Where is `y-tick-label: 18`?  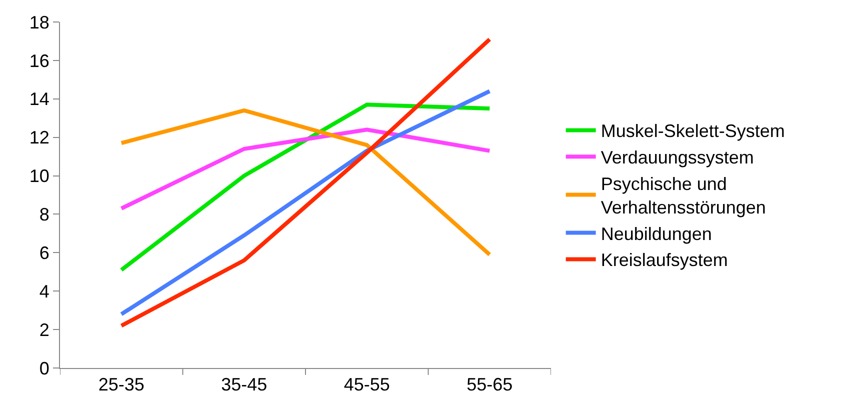
y-tick-label: 18 is located at coordinates (39, 22).